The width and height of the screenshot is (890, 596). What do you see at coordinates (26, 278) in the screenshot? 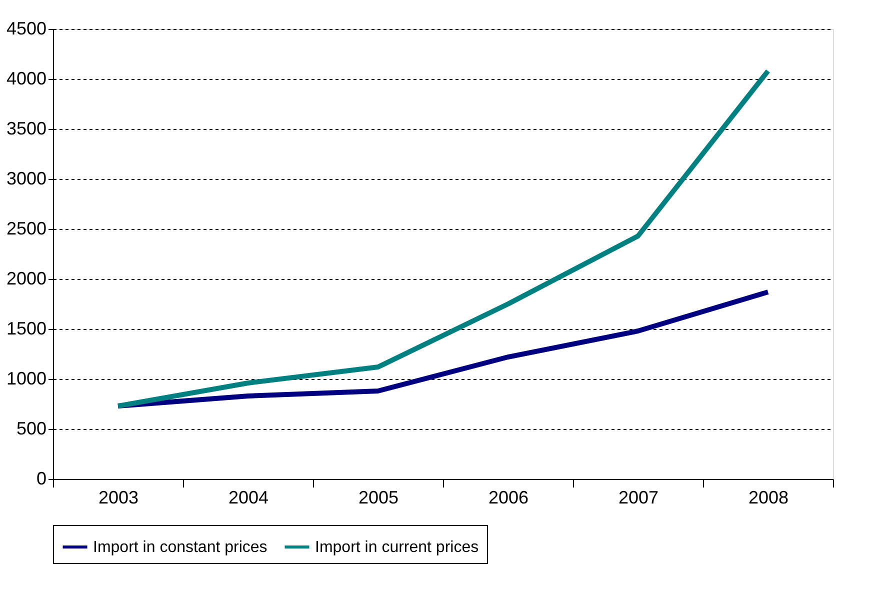
I see `y-tick-label: 2000` at bounding box center [26, 278].